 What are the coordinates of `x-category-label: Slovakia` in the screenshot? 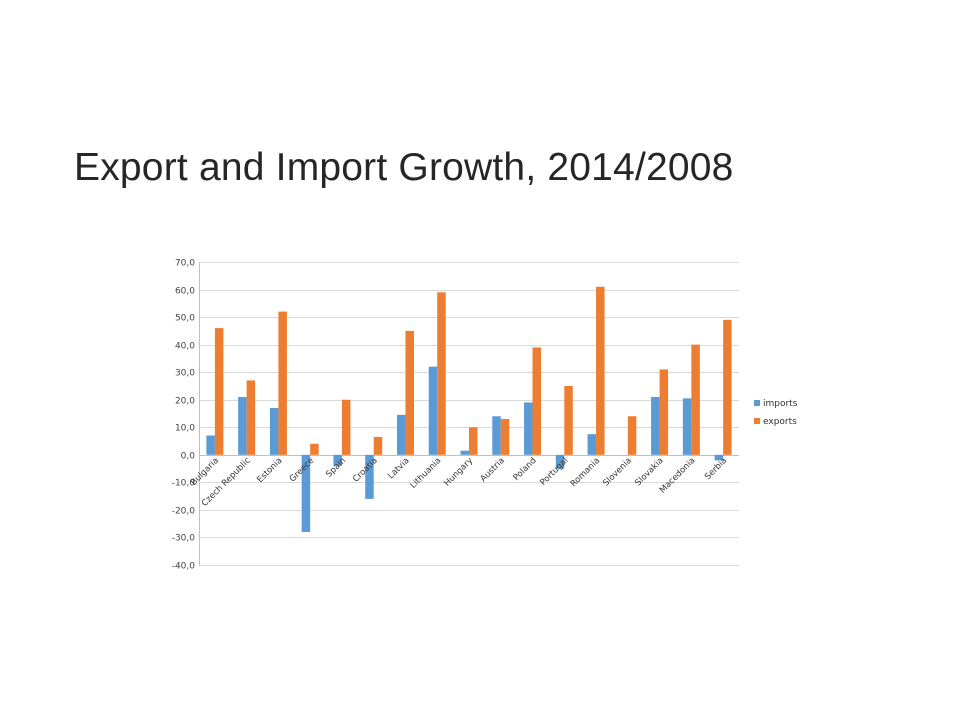 It's located at (649, 472).